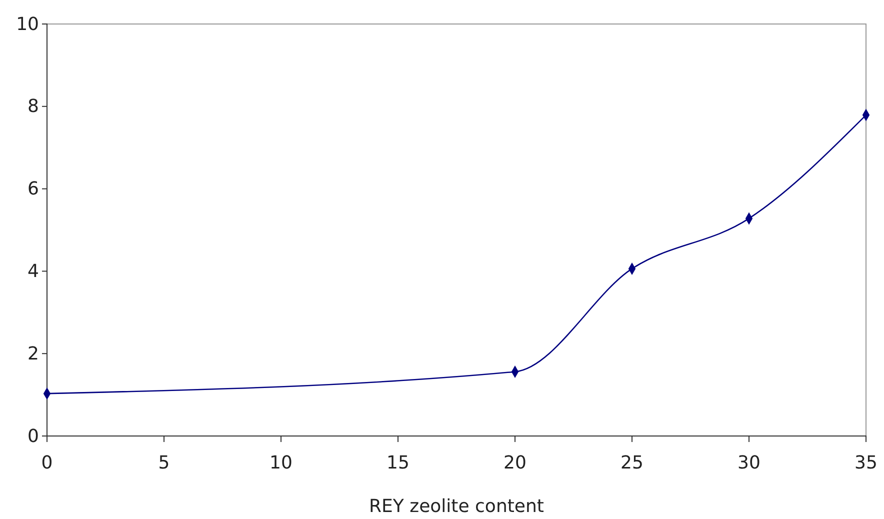 The height and width of the screenshot is (519, 884). I want to click on y-tick-label: 6, so click(33, 189).